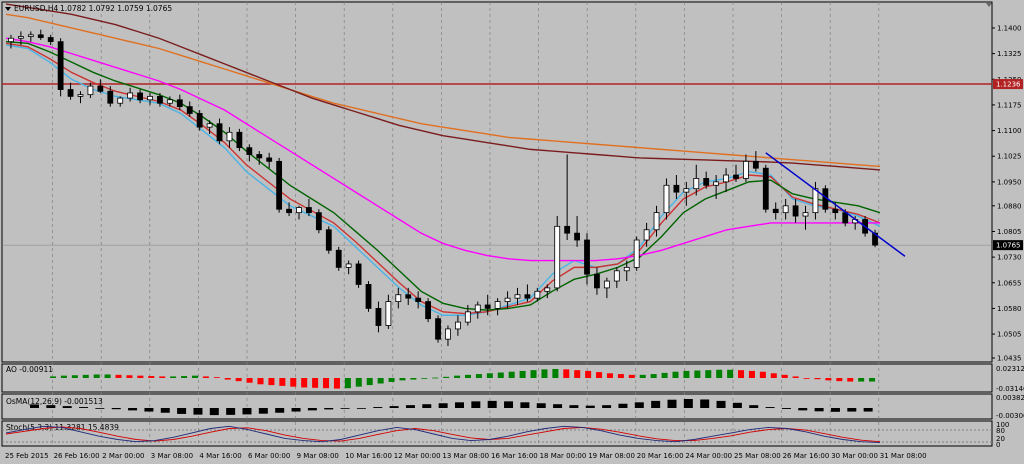  I want to click on ao-pane-border, so click(497, 378).